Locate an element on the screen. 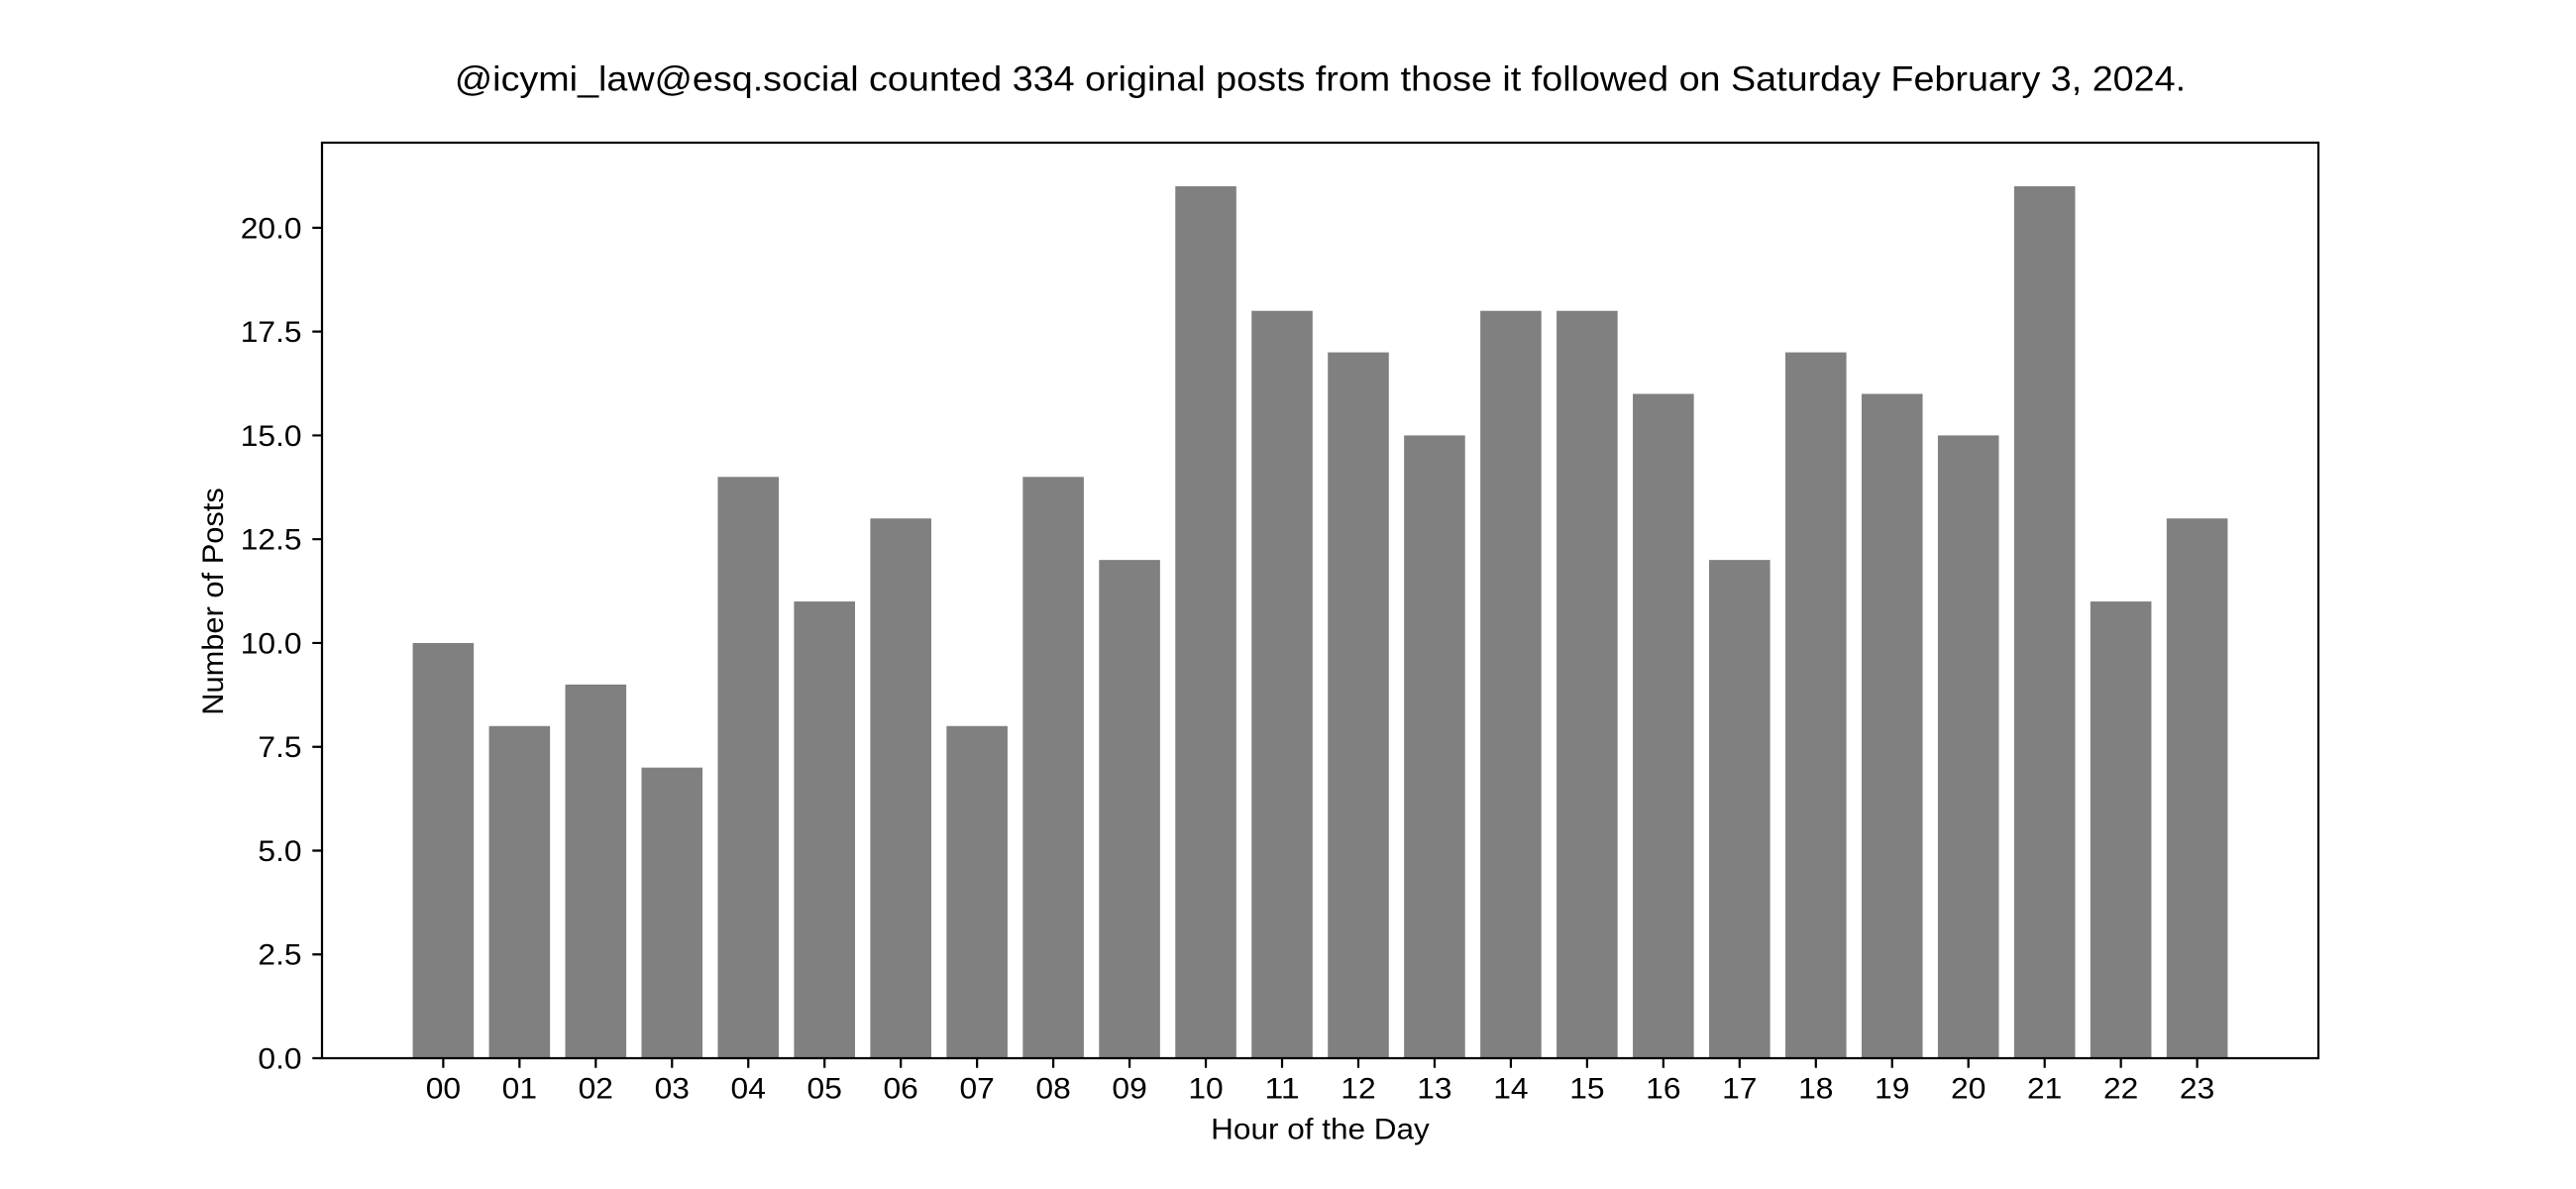 This screenshot has width=2576, height=1189. svg-text: 12 is located at coordinates (1358, 1088).